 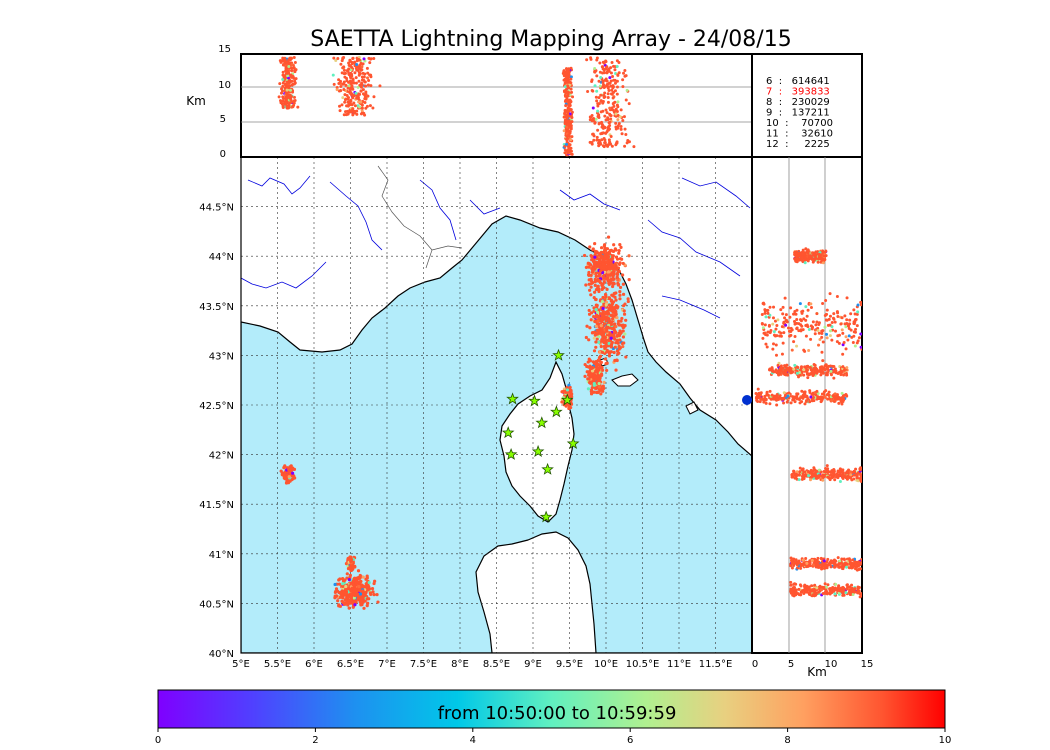 I want to click on rivers, so click(x=496, y=247).